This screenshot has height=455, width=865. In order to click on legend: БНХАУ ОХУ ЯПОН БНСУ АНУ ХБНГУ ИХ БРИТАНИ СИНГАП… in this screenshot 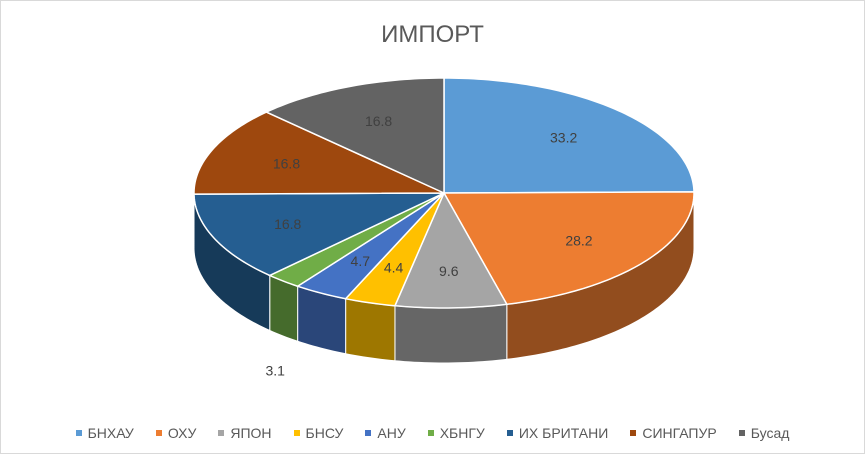, I will do `click(432, 433)`.